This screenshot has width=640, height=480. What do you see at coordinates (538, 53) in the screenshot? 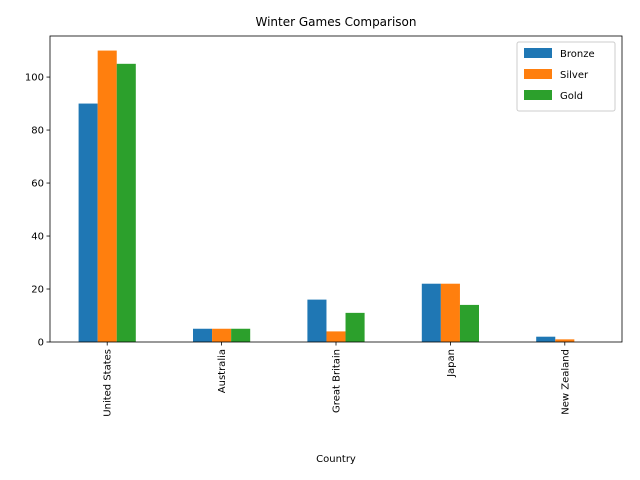
I see `legend-swatch-bronze` at bounding box center [538, 53].